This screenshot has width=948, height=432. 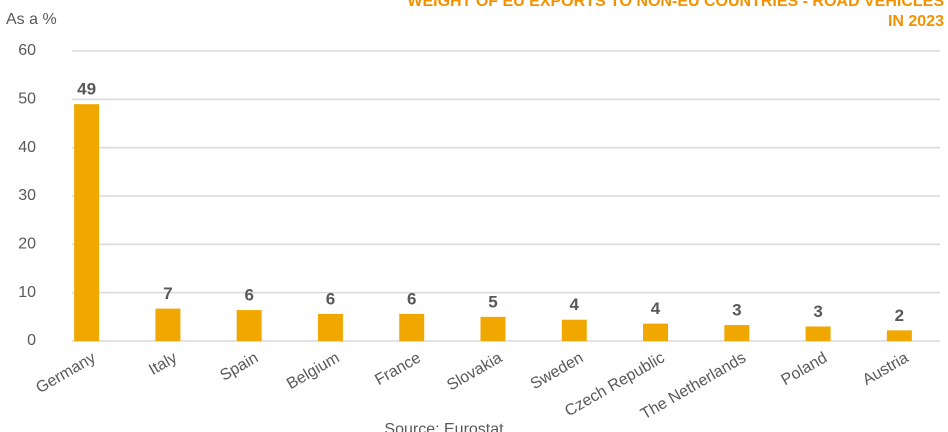 I want to click on y-axis-label: As a %, so click(x=31, y=19).